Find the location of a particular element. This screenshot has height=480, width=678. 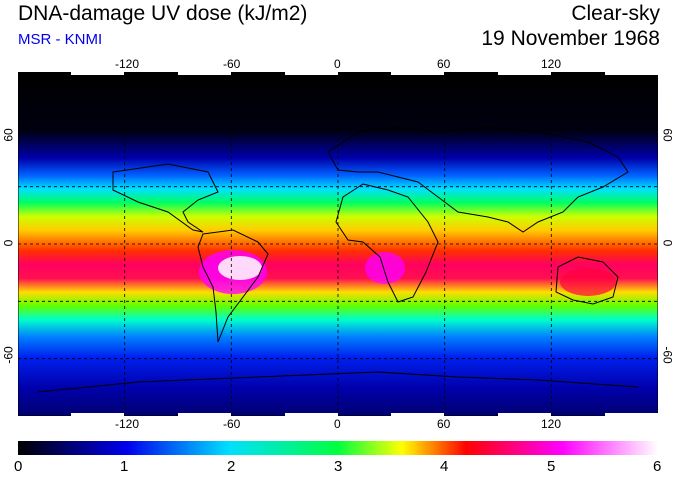

lon-tick-top: 120 is located at coordinates (551, 64).